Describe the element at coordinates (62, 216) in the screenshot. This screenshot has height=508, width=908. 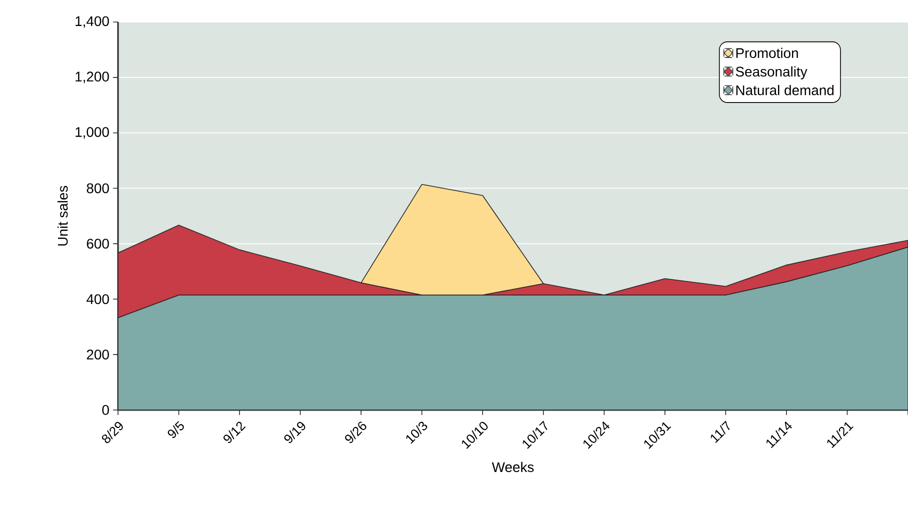
I see `y-axis-title: Unit sales` at that location.